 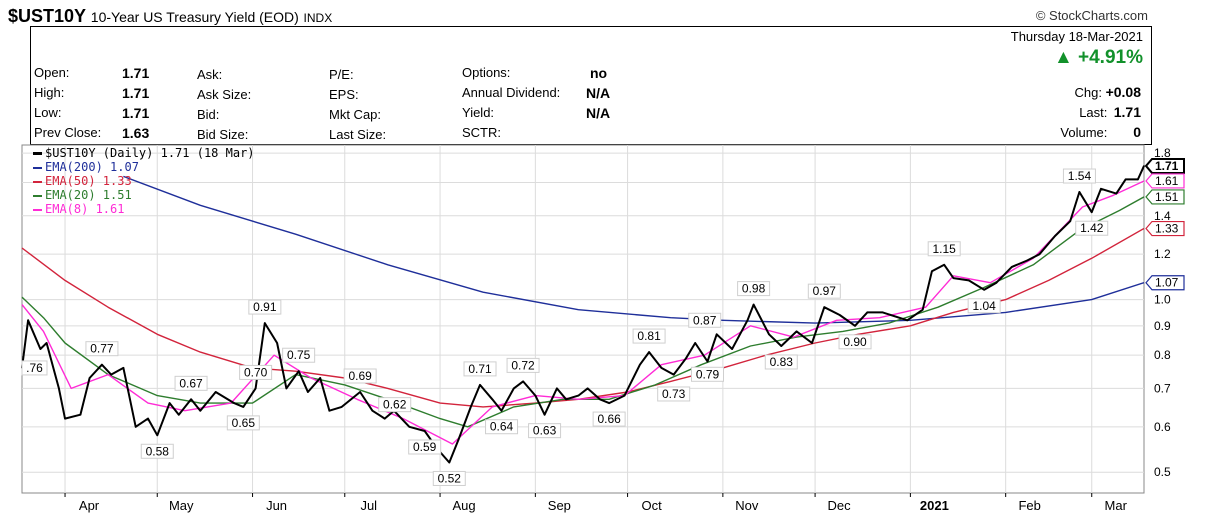 What do you see at coordinates (1084, 132) in the screenshot?
I see `quote-label: Volume:` at bounding box center [1084, 132].